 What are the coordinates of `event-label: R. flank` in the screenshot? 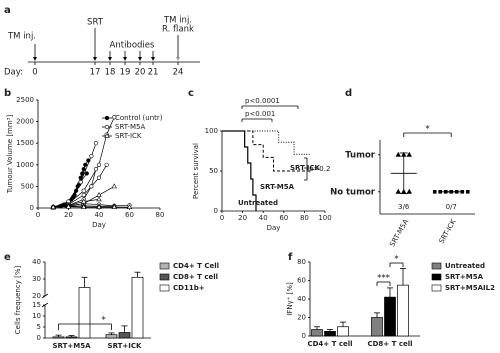 It's located at (178, 30).